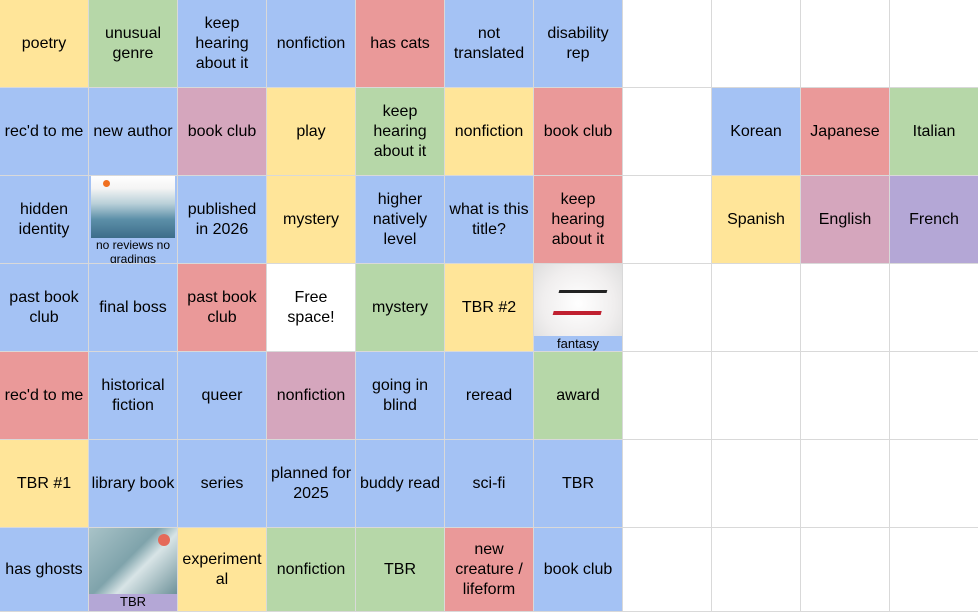 The image size is (978, 612). I want to click on grid-cell: published in 2026, so click(222, 220).